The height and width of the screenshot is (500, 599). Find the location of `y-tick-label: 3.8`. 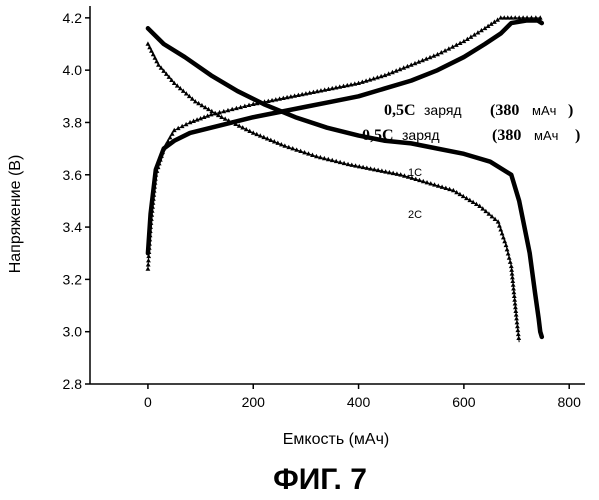

y-tick-label: 3.8 is located at coordinates (73, 122).